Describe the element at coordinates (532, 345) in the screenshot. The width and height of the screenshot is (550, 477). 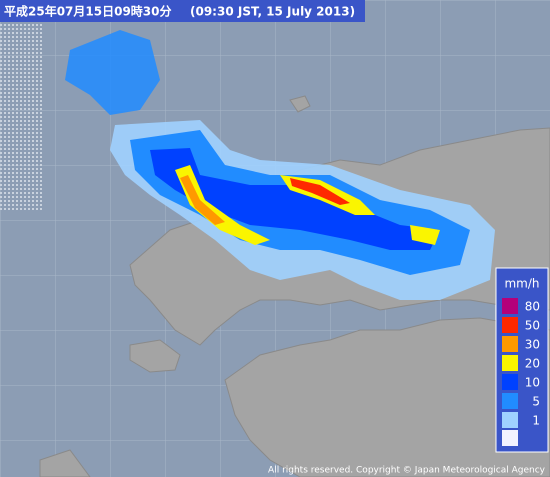
I see `legend-label: 30` at that location.